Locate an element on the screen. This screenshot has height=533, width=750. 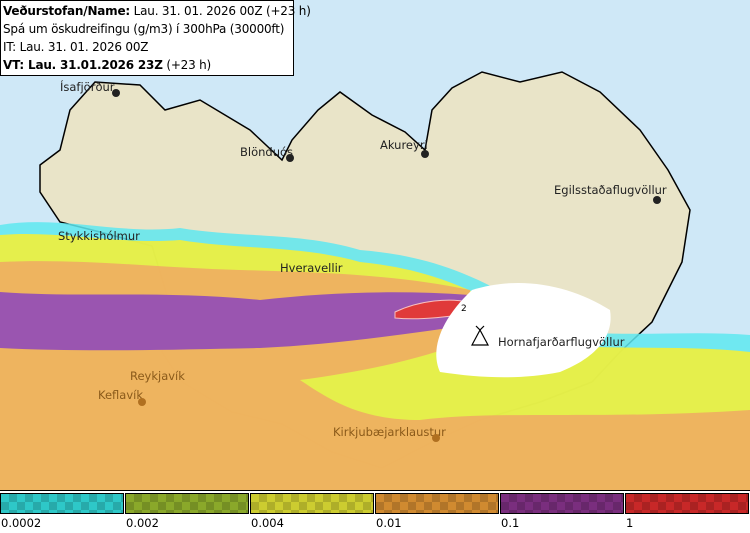
lead-time: (+23 h) is located at coordinates (187, 65).